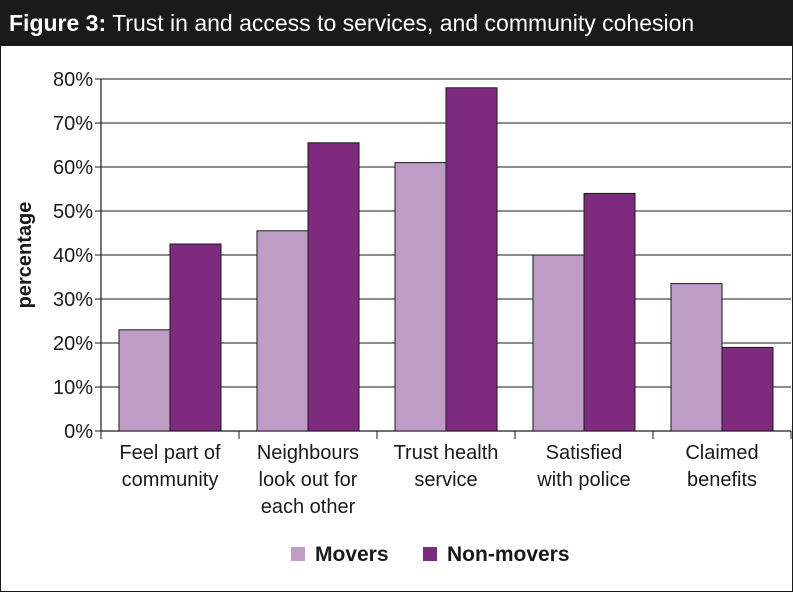 Image resolution: width=793 pixels, height=592 pixels. Describe the element at coordinates (73, 168) in the screenshot. I see `y-tick-label: 60%` at that location.